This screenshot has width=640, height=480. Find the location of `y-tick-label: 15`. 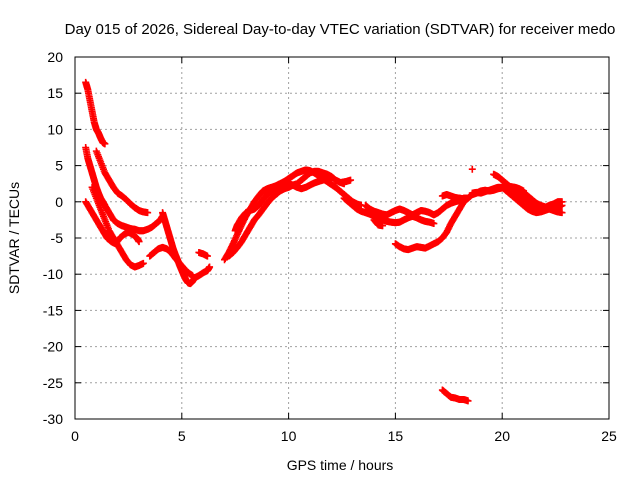

y-tick-label: 15 is located at coordinates (55, 93).